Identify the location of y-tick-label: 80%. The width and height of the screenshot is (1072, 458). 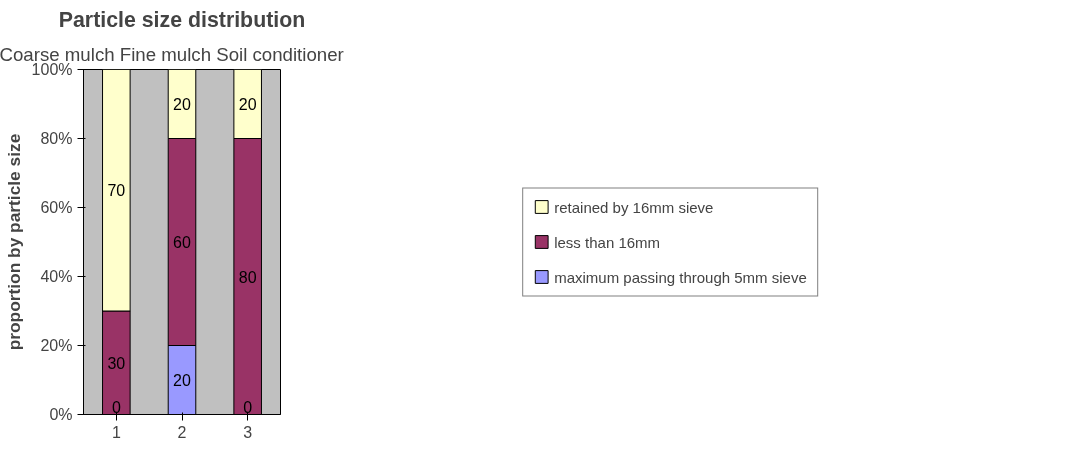
(56, 138).